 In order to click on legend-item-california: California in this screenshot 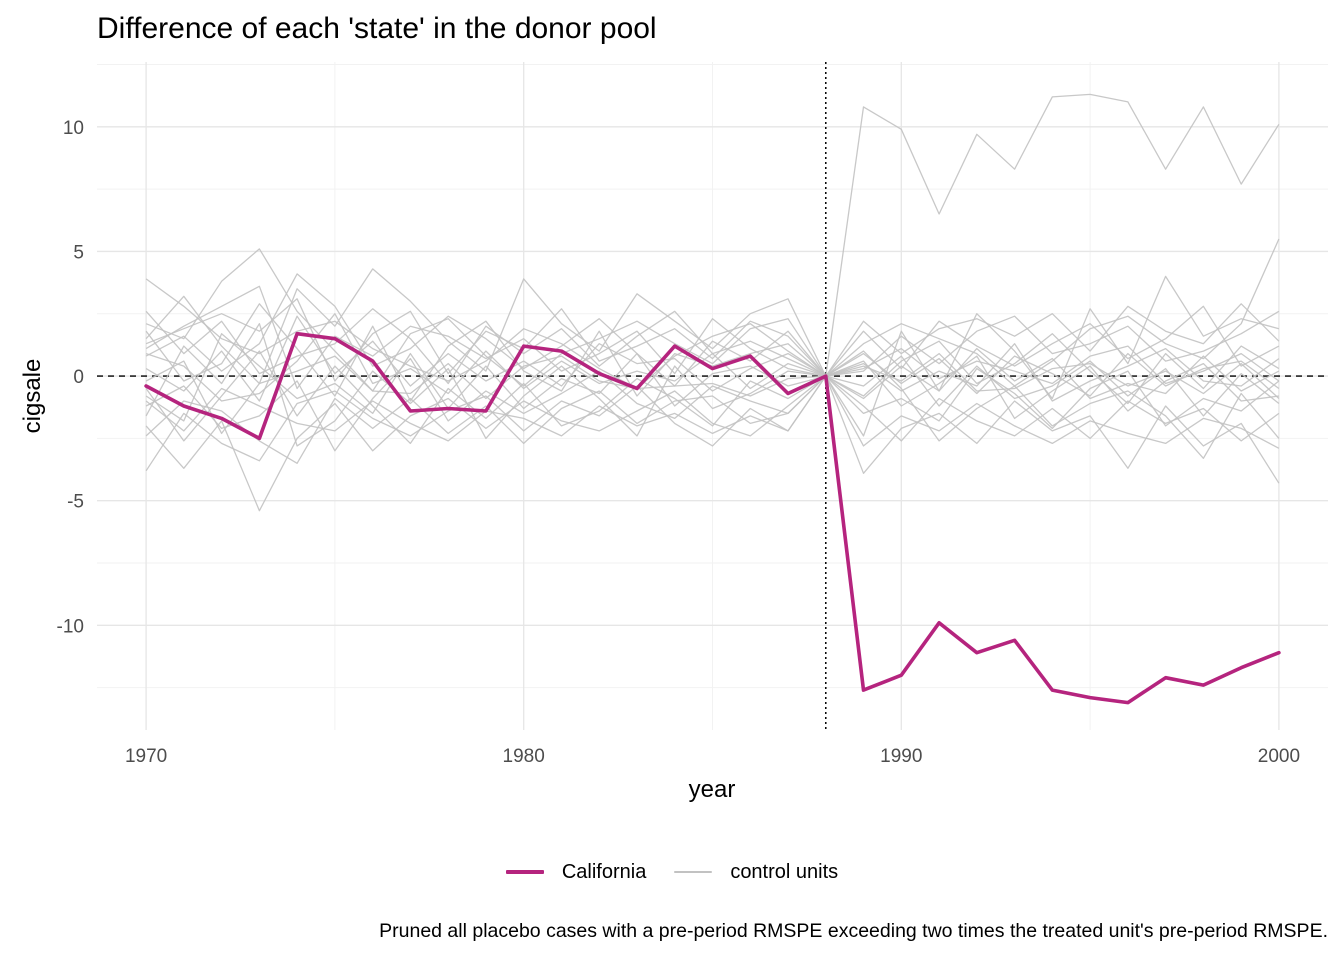, I will do `click(576, 872)`.